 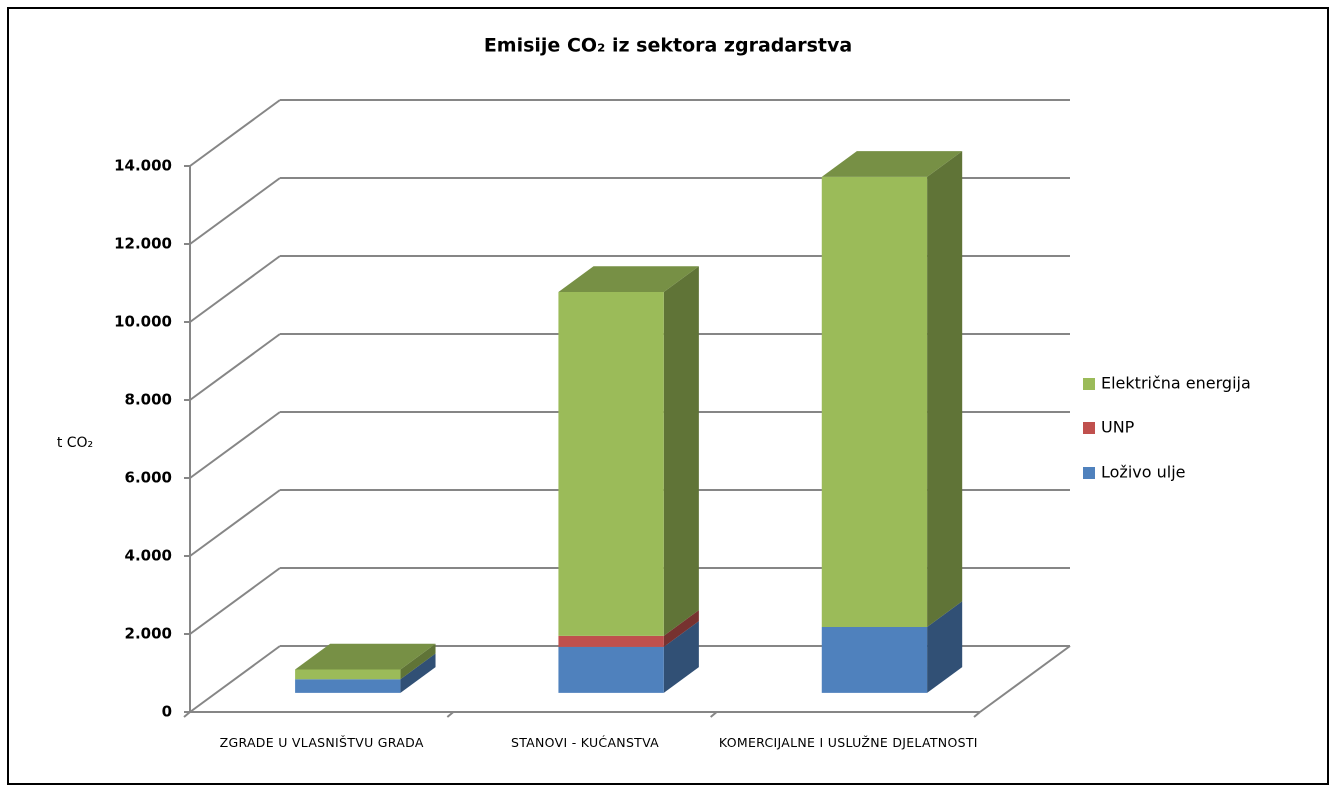 I want to click on y-tick-label: 12.000, so click(x=143, y=244).